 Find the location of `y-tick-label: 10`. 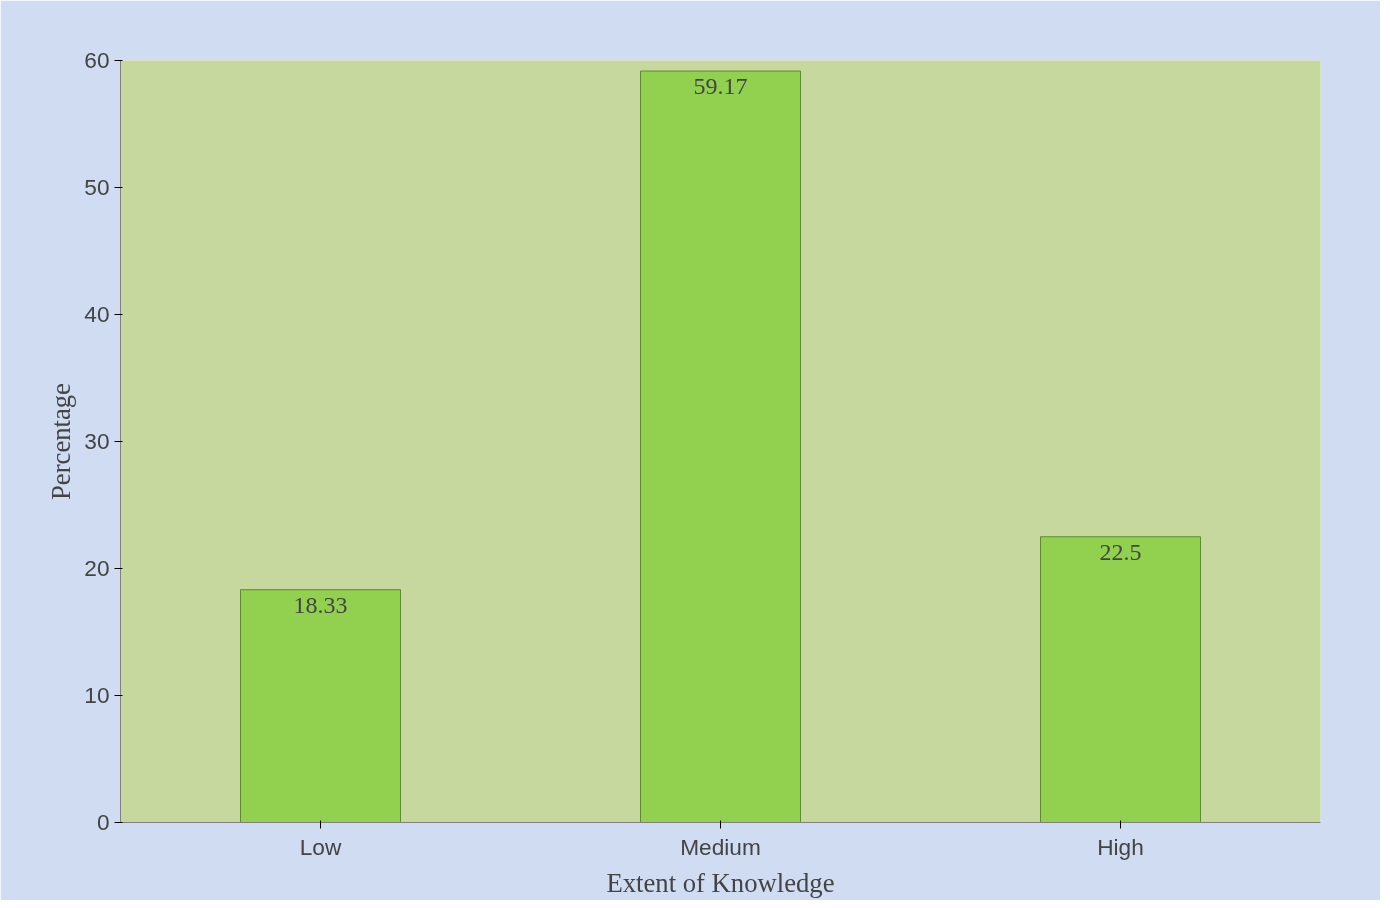

y-tick-label: 10 is located at coordinates (97, 695).